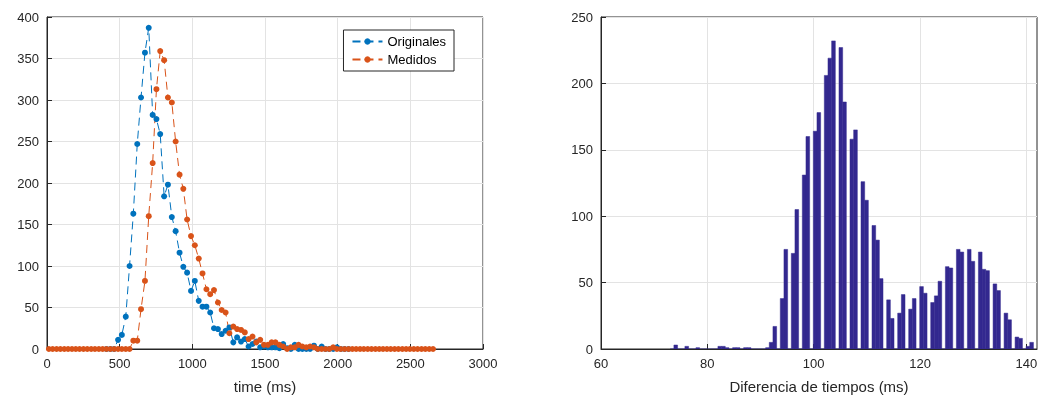 This screenshot has width=1044, height=403. Describe the element at coordinates (819, 386) in the screenshot. I see `x-axis-title: Diferencia de tiempos (ms)` at that location.